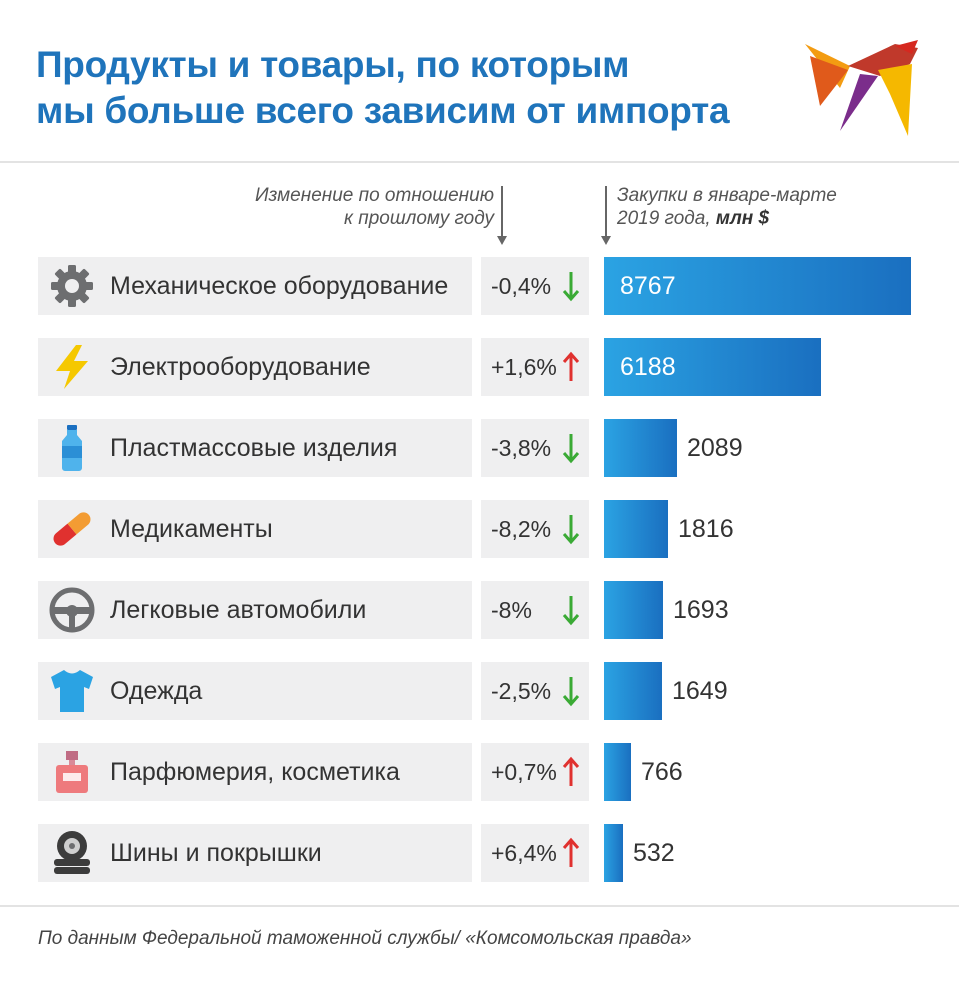  Describe the element at coordinates (648, 367) in the screenshot. I see `value-label: 6188` at that location.